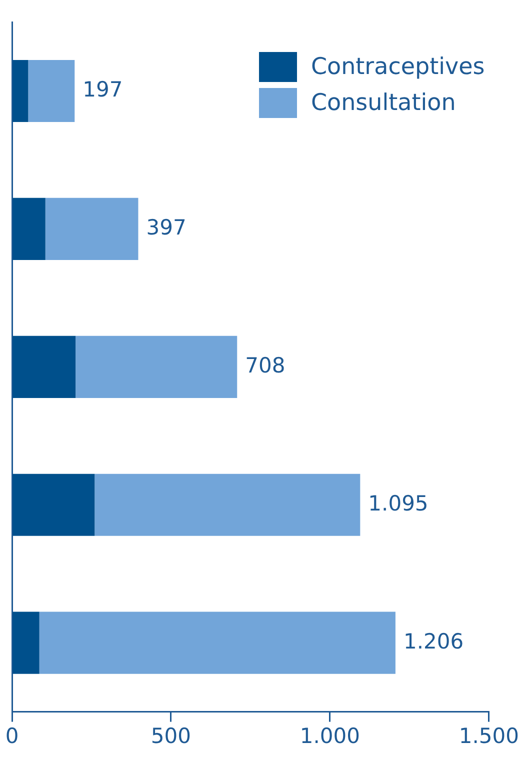 Image resolution: width=522 pixels, height=761 pixels. I want to click on x-tick-label: 1.000, so click(330, 736).